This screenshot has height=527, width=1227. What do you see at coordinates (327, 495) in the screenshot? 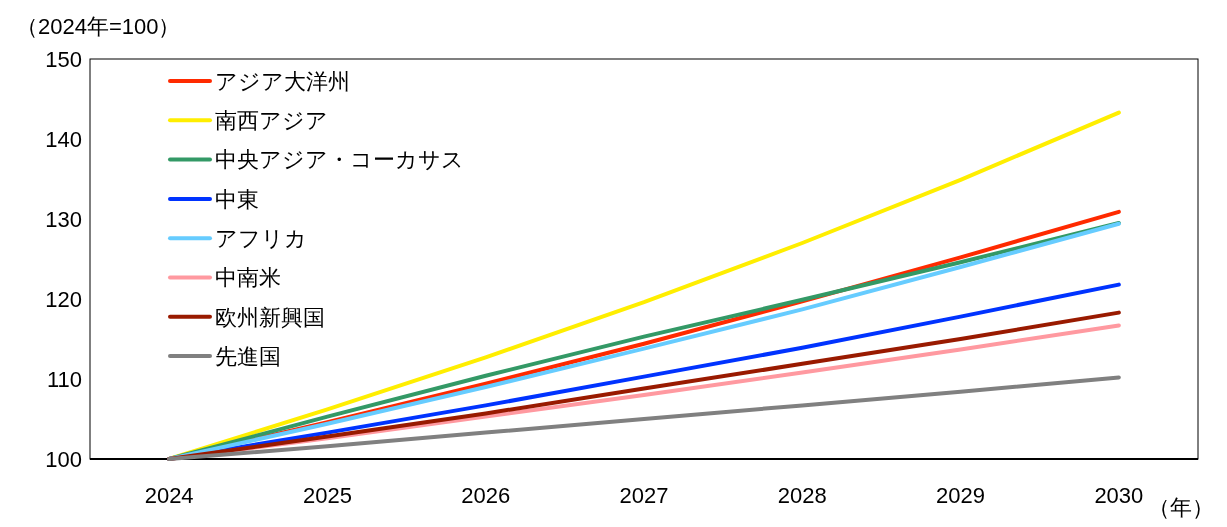
I see `x-tick-label: 2025` at bounding box center [327, 495].